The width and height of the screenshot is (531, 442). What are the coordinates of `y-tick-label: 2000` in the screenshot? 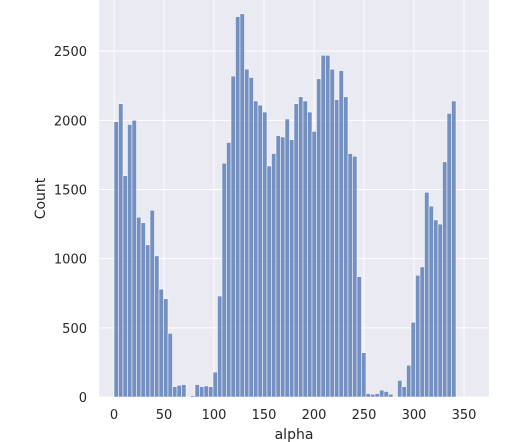 It's located at (70, 121).